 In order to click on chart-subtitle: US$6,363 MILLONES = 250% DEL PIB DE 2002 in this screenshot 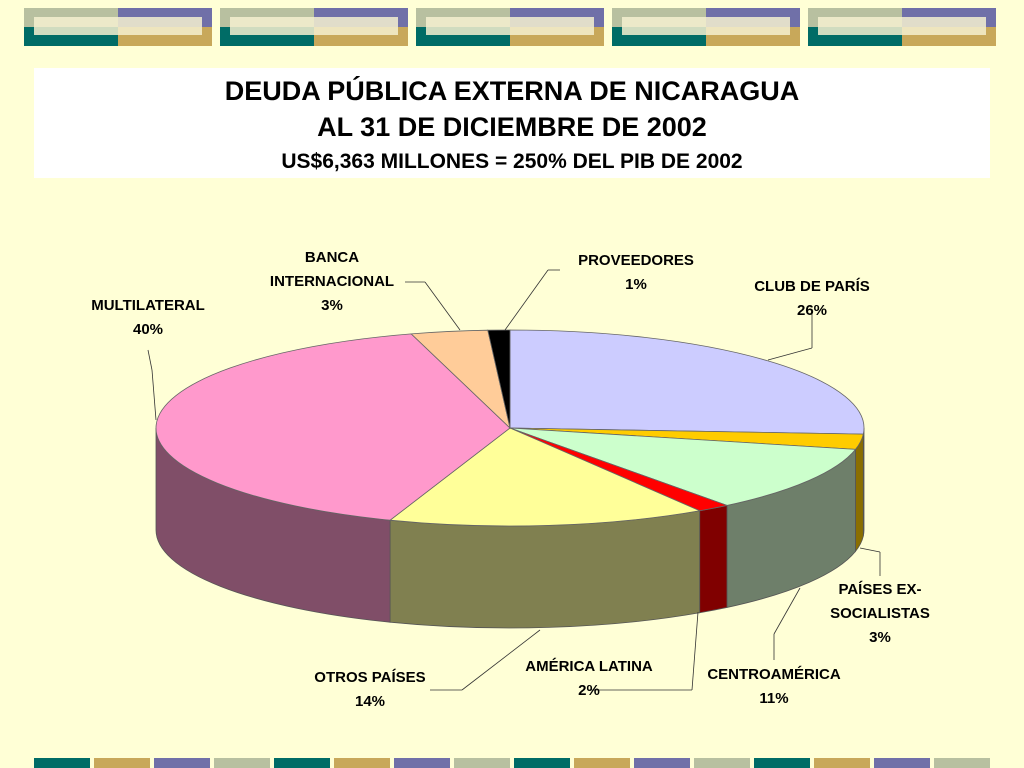, I will do `click(512, 161)`.